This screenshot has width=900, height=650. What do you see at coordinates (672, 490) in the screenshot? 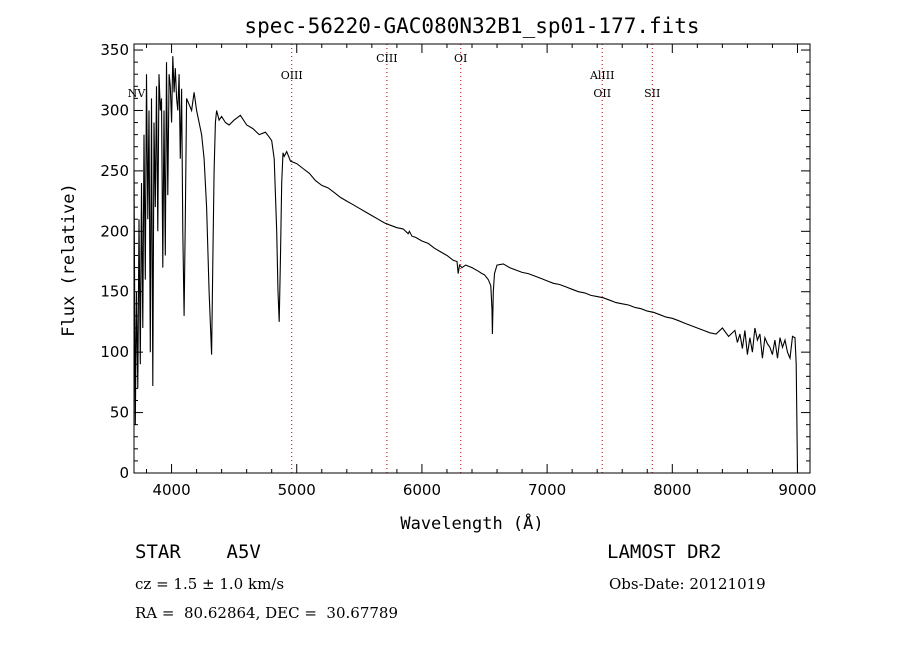
I see `x-tick-label: 8000` at bounding box center [672, 490].